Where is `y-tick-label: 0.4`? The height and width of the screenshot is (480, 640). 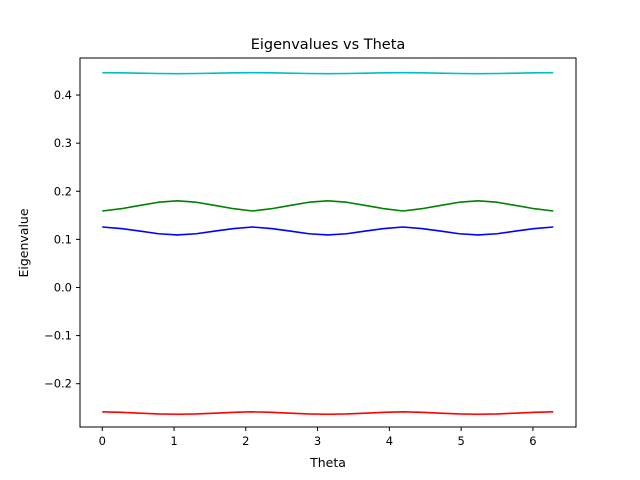
y-tick-label: 0.4 is located at coordinates (63, 95).